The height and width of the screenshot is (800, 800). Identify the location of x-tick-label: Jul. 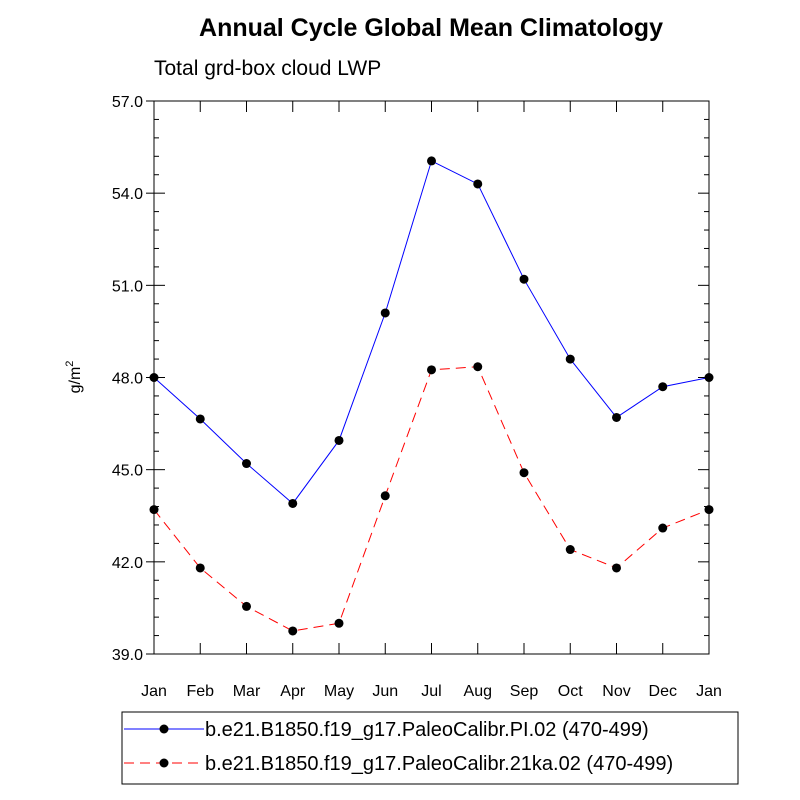
(431, 691).